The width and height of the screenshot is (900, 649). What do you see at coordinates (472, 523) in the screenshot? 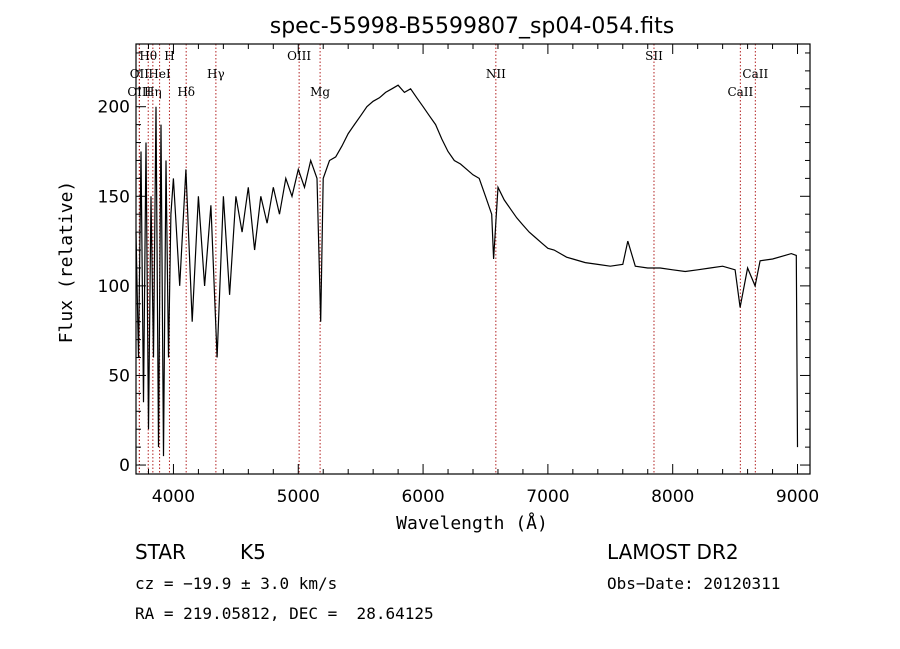
I see `x-axis-title: Wavelength (Å)` at bounding box center [472, 523].